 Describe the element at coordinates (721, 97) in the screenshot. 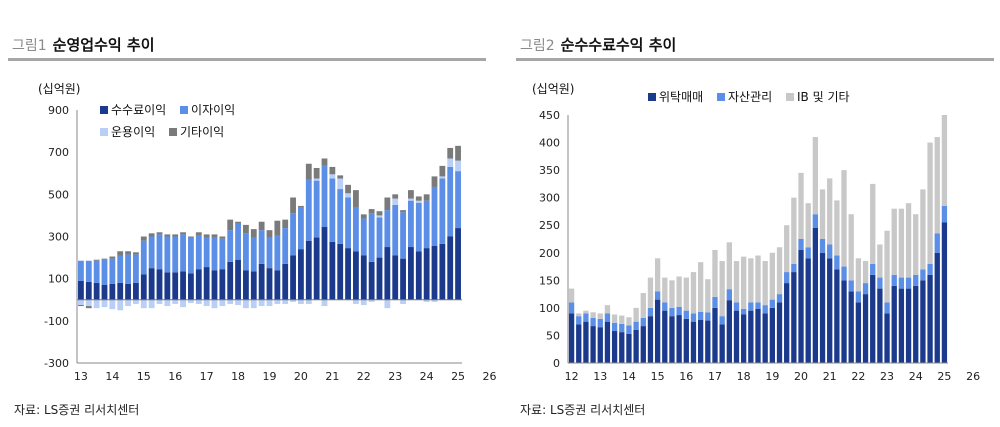

I see `legend-swatch-icon` at that location.